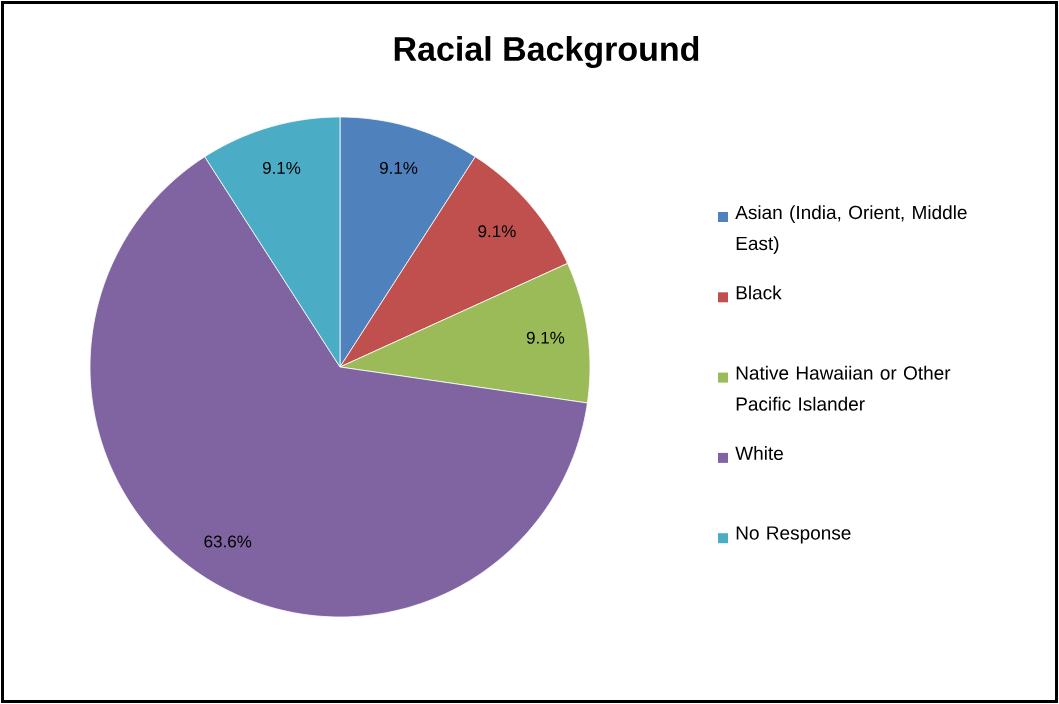 The height and width of the screenshot is (704, 1059). I want to click on legend-label: Native Hawaiian or Other Pacific Islander, so click(843, 388).